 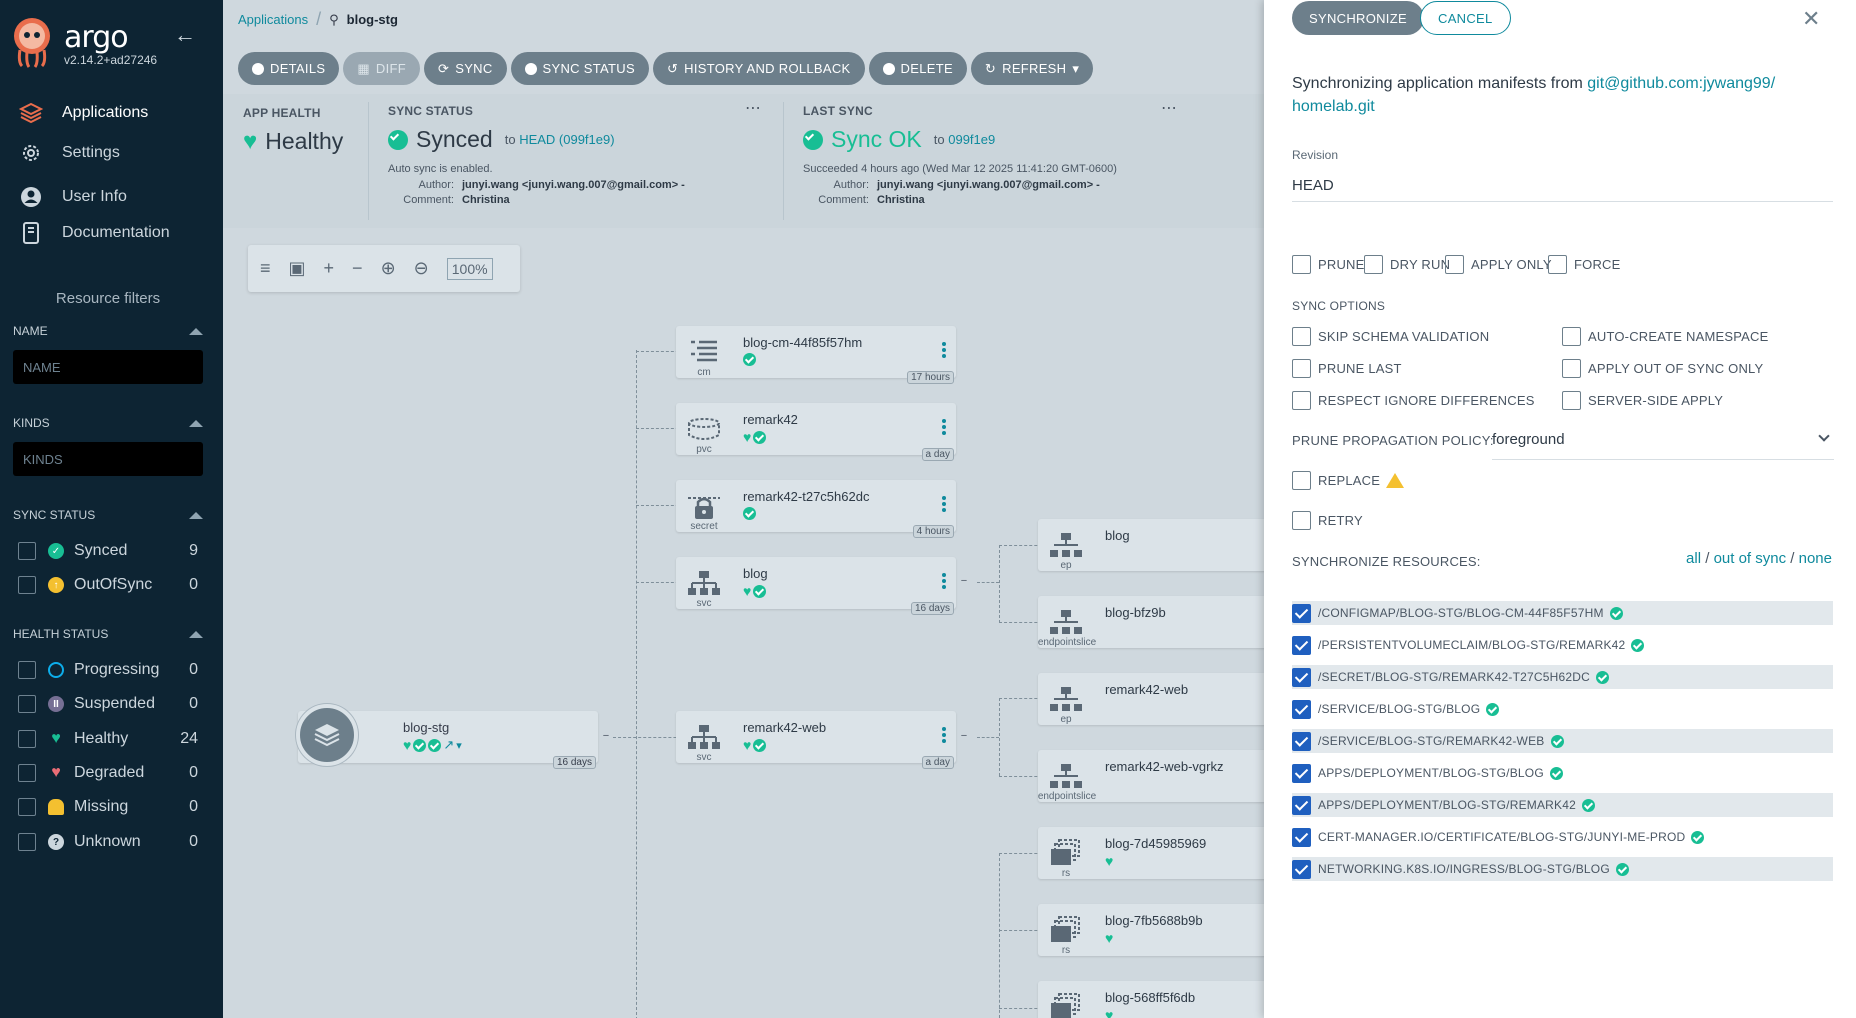 I want to click on revision-link: 099f1e9, so click(x=972, y=139).